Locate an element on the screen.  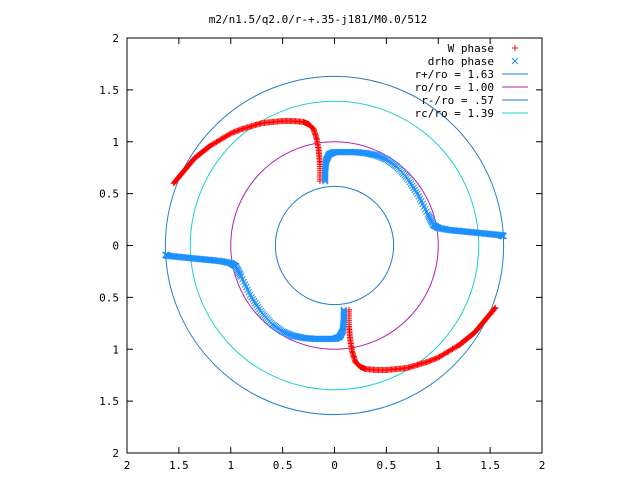
radius-circle is located at coordinates (334, 245).